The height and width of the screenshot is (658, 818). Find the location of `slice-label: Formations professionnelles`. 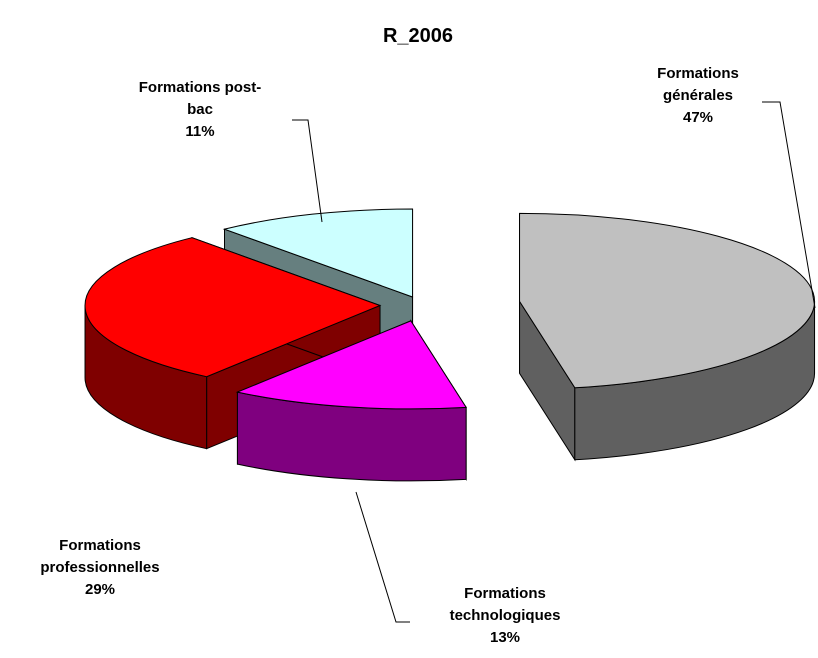

slice-label: Formations professionnelles is located at coordinates (99, 556).